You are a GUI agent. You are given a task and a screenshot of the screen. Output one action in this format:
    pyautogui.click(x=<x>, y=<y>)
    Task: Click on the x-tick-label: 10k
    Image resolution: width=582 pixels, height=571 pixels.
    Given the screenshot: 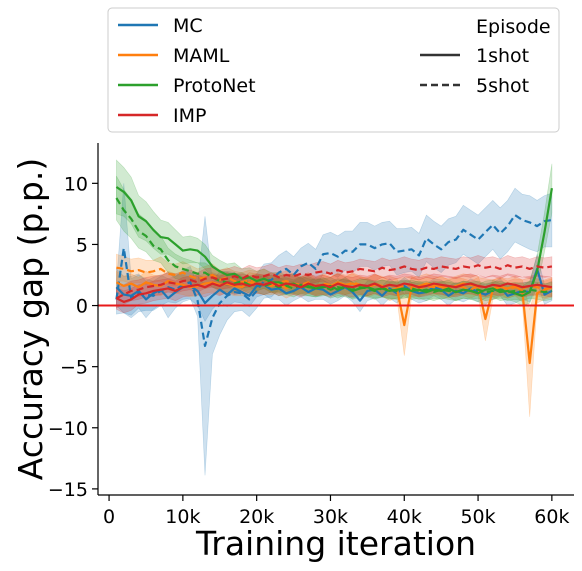 What is the action you would take?
    pyautogui.click(x=182, y=517)
    